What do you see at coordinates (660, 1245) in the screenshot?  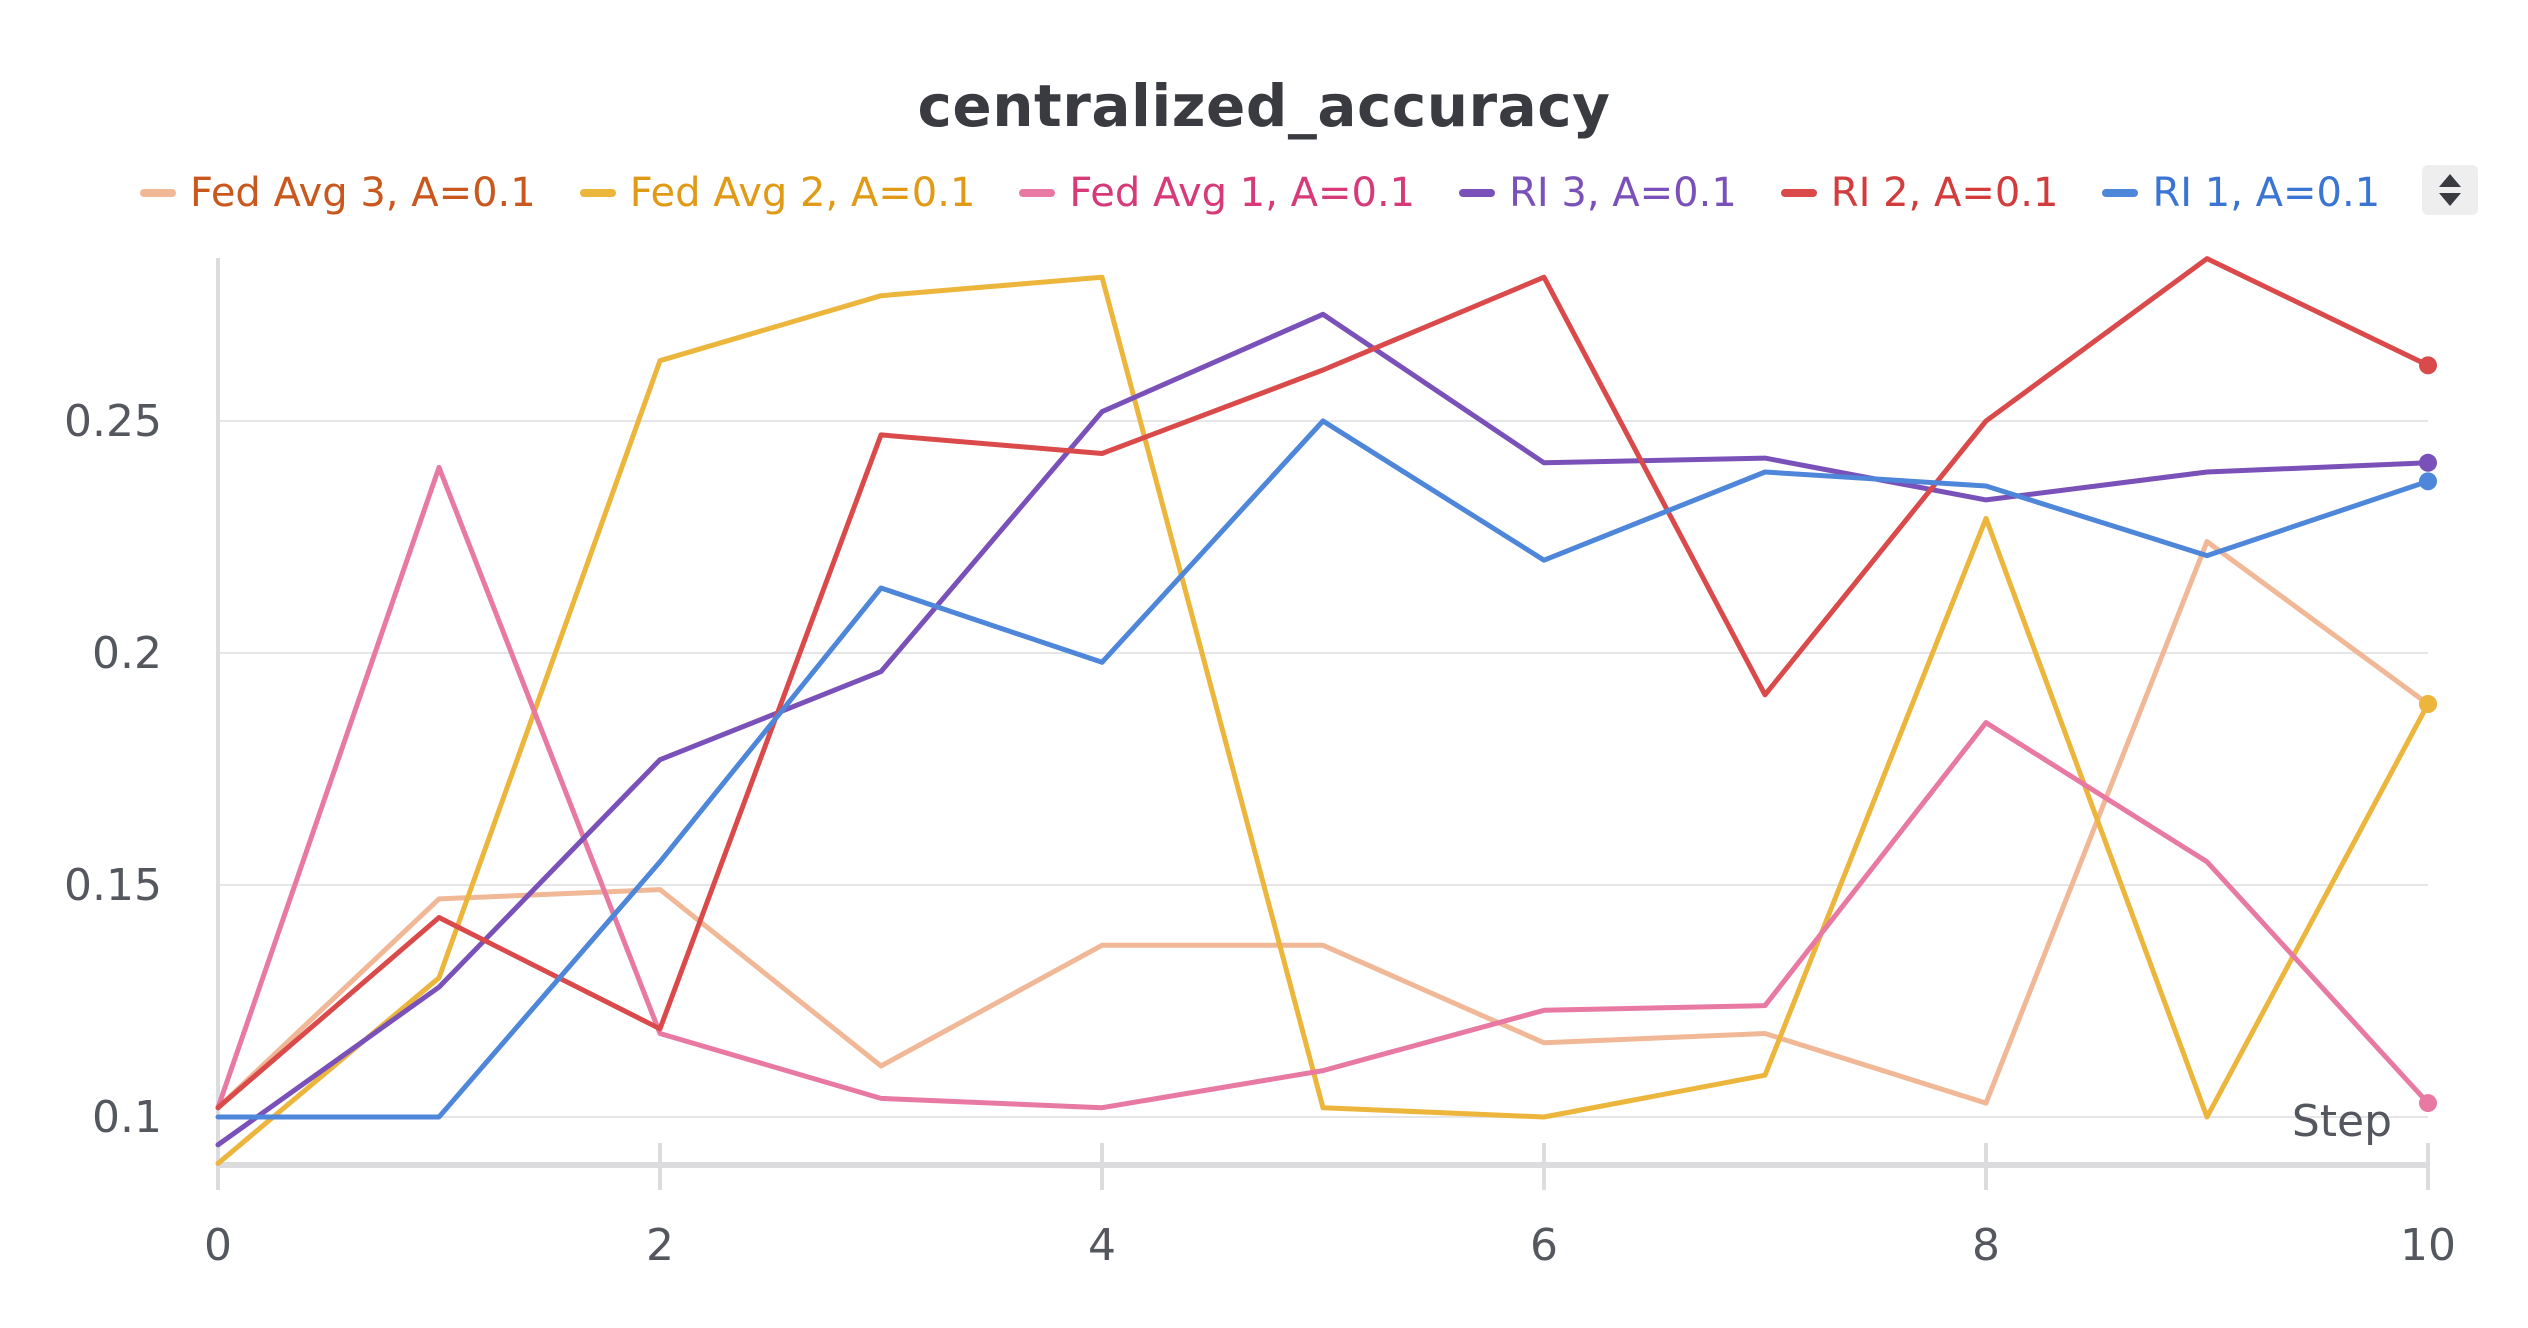 I see `x-tick-label: 2` at bounding box center [660, 1245].